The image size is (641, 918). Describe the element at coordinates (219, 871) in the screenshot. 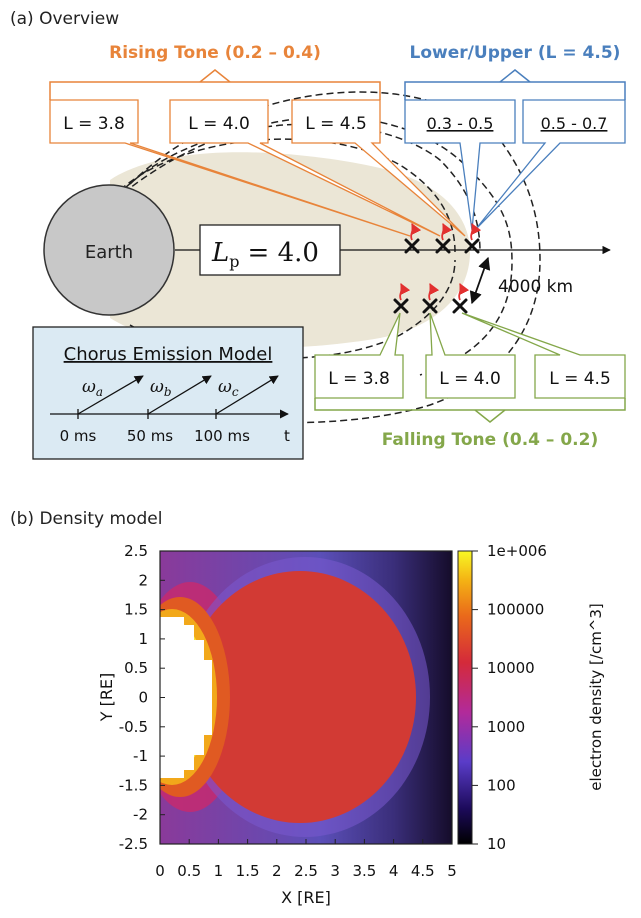

I see `x-tick-label: 1` at that location.